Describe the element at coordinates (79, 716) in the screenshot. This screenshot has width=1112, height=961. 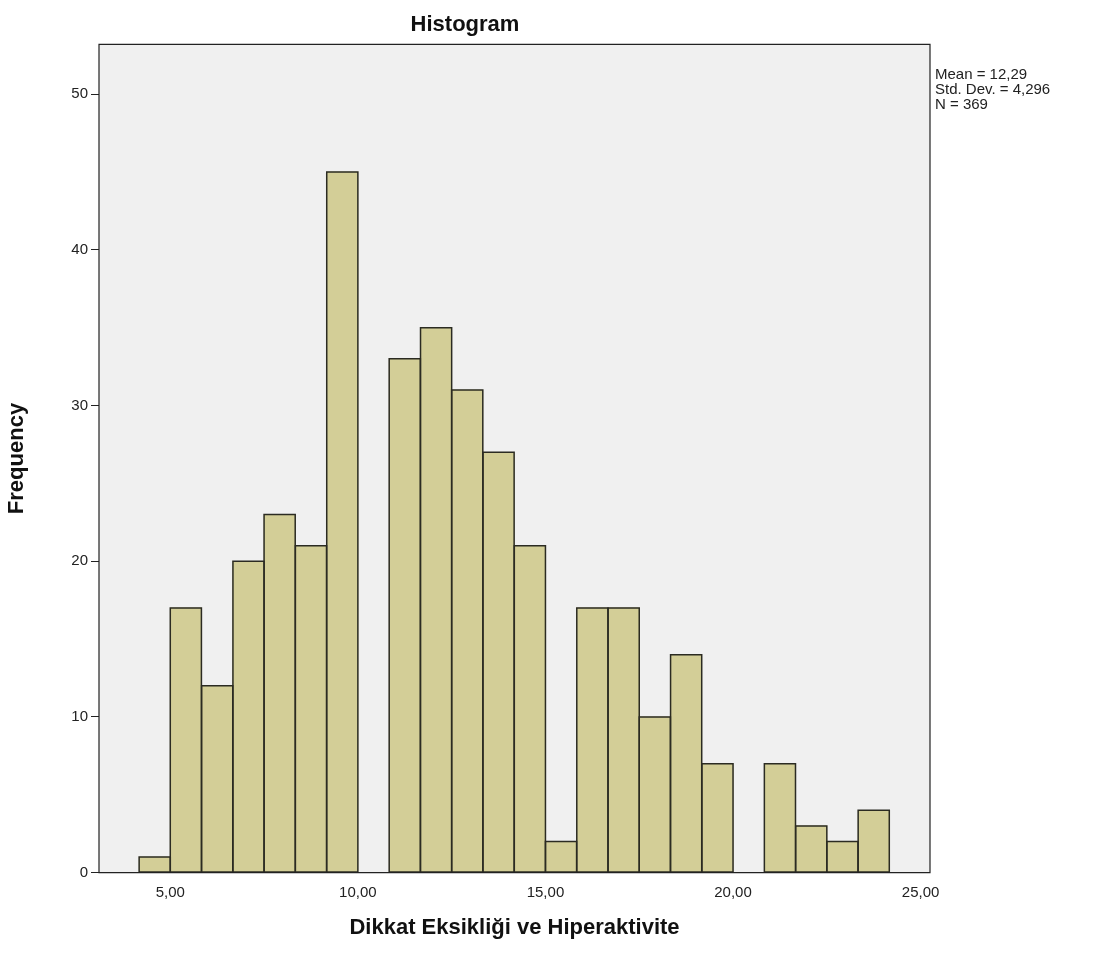
I see `y-tick-label: 10` at that location.